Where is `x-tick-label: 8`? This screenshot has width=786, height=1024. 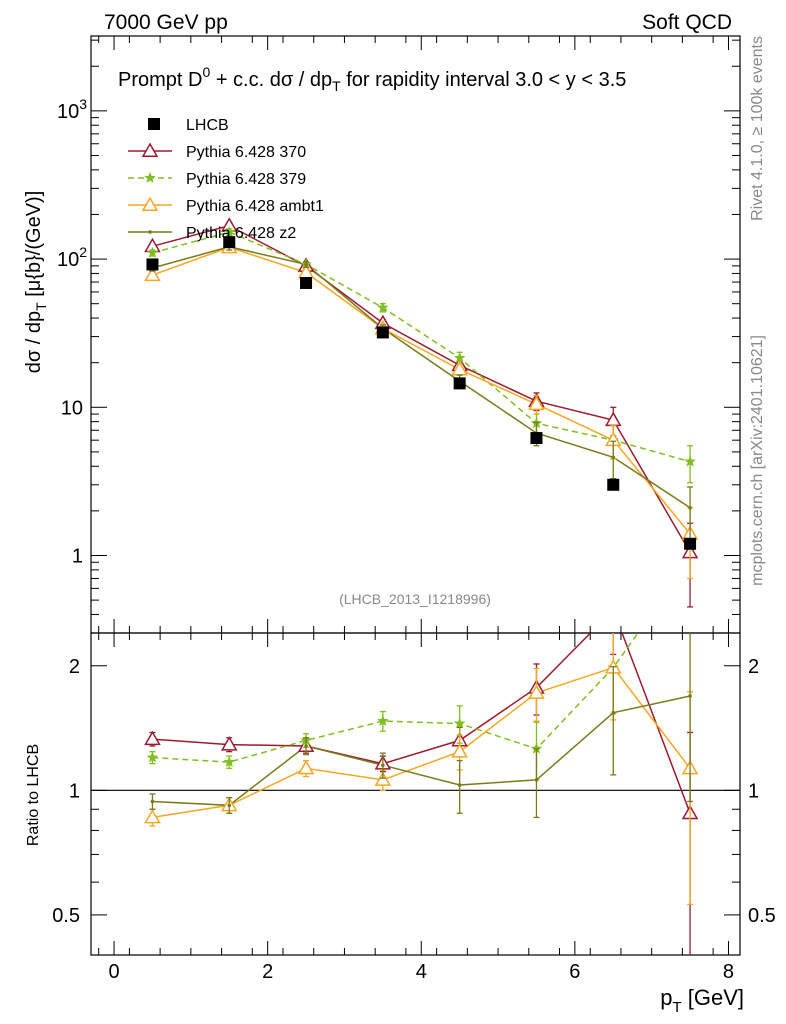 x-tick-label: 8 is located at coordinates (728, 972).